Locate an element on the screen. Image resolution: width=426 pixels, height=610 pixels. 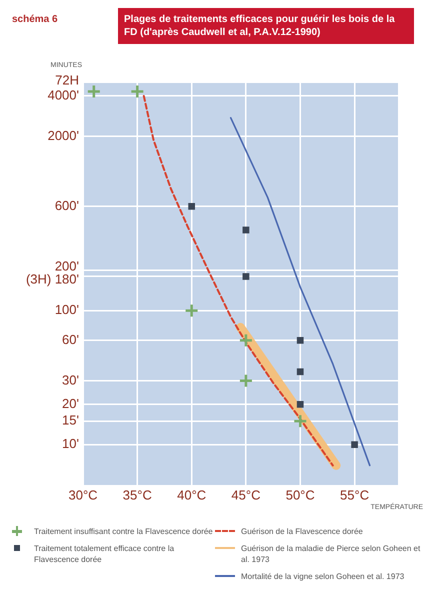
y-tick-label: 15' is located at coordinates (70, 420).